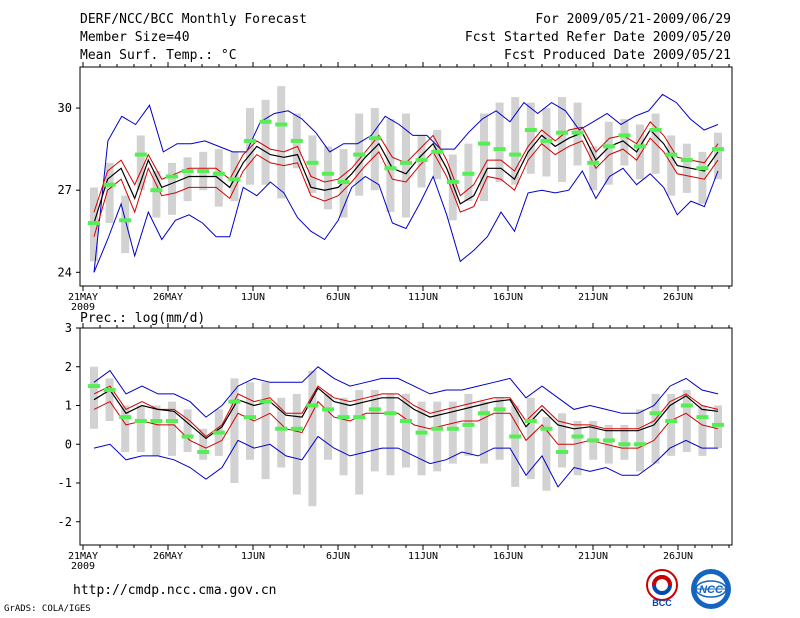 The image size is (800, 618). What do you see at coordinates (711, 589) in the screenshot?
I see `ncc-logo: NCC` at bounding box center [711, 589].